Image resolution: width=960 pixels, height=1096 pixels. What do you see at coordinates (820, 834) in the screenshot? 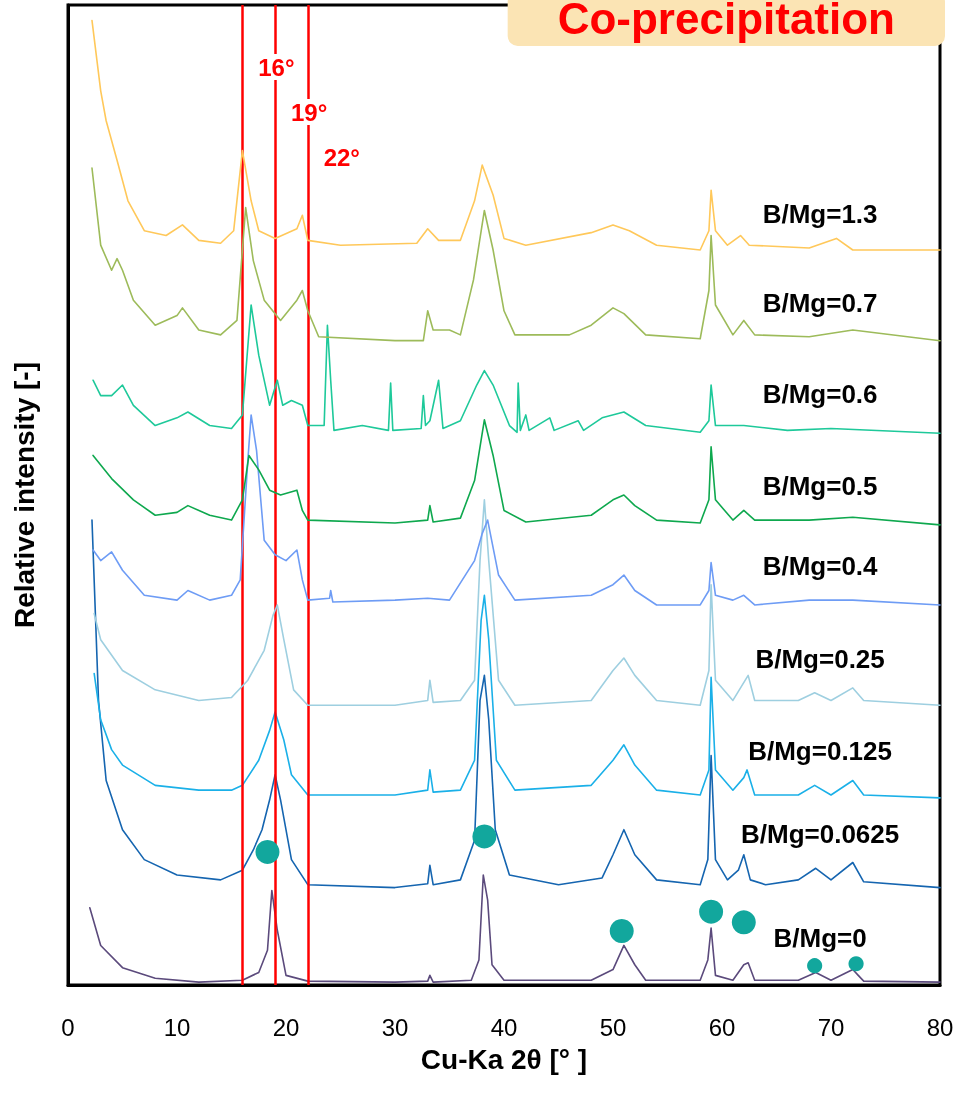
I see `series-label: B/Mg=0.0625` at bounding box center [820, 834].